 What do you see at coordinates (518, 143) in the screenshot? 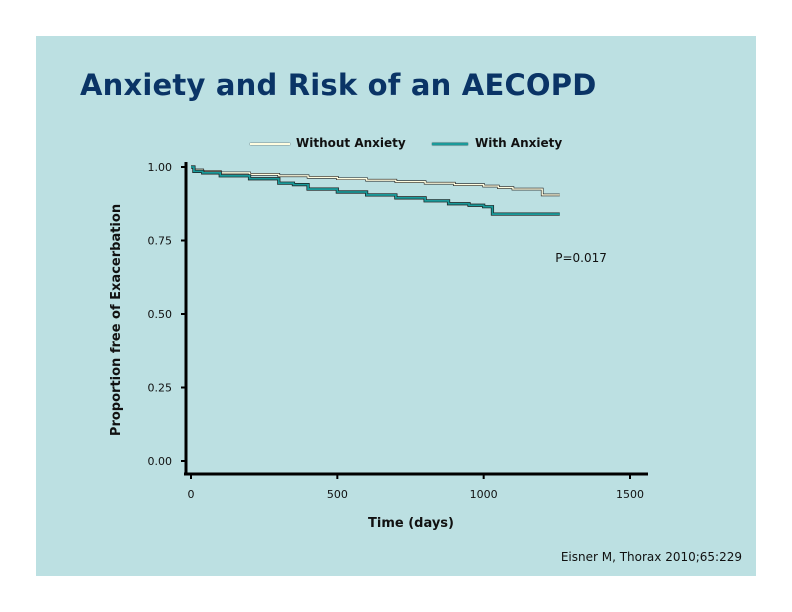
I see `legend-label-with-anxiety: With Anxiety` at bounding box center [518, 143].